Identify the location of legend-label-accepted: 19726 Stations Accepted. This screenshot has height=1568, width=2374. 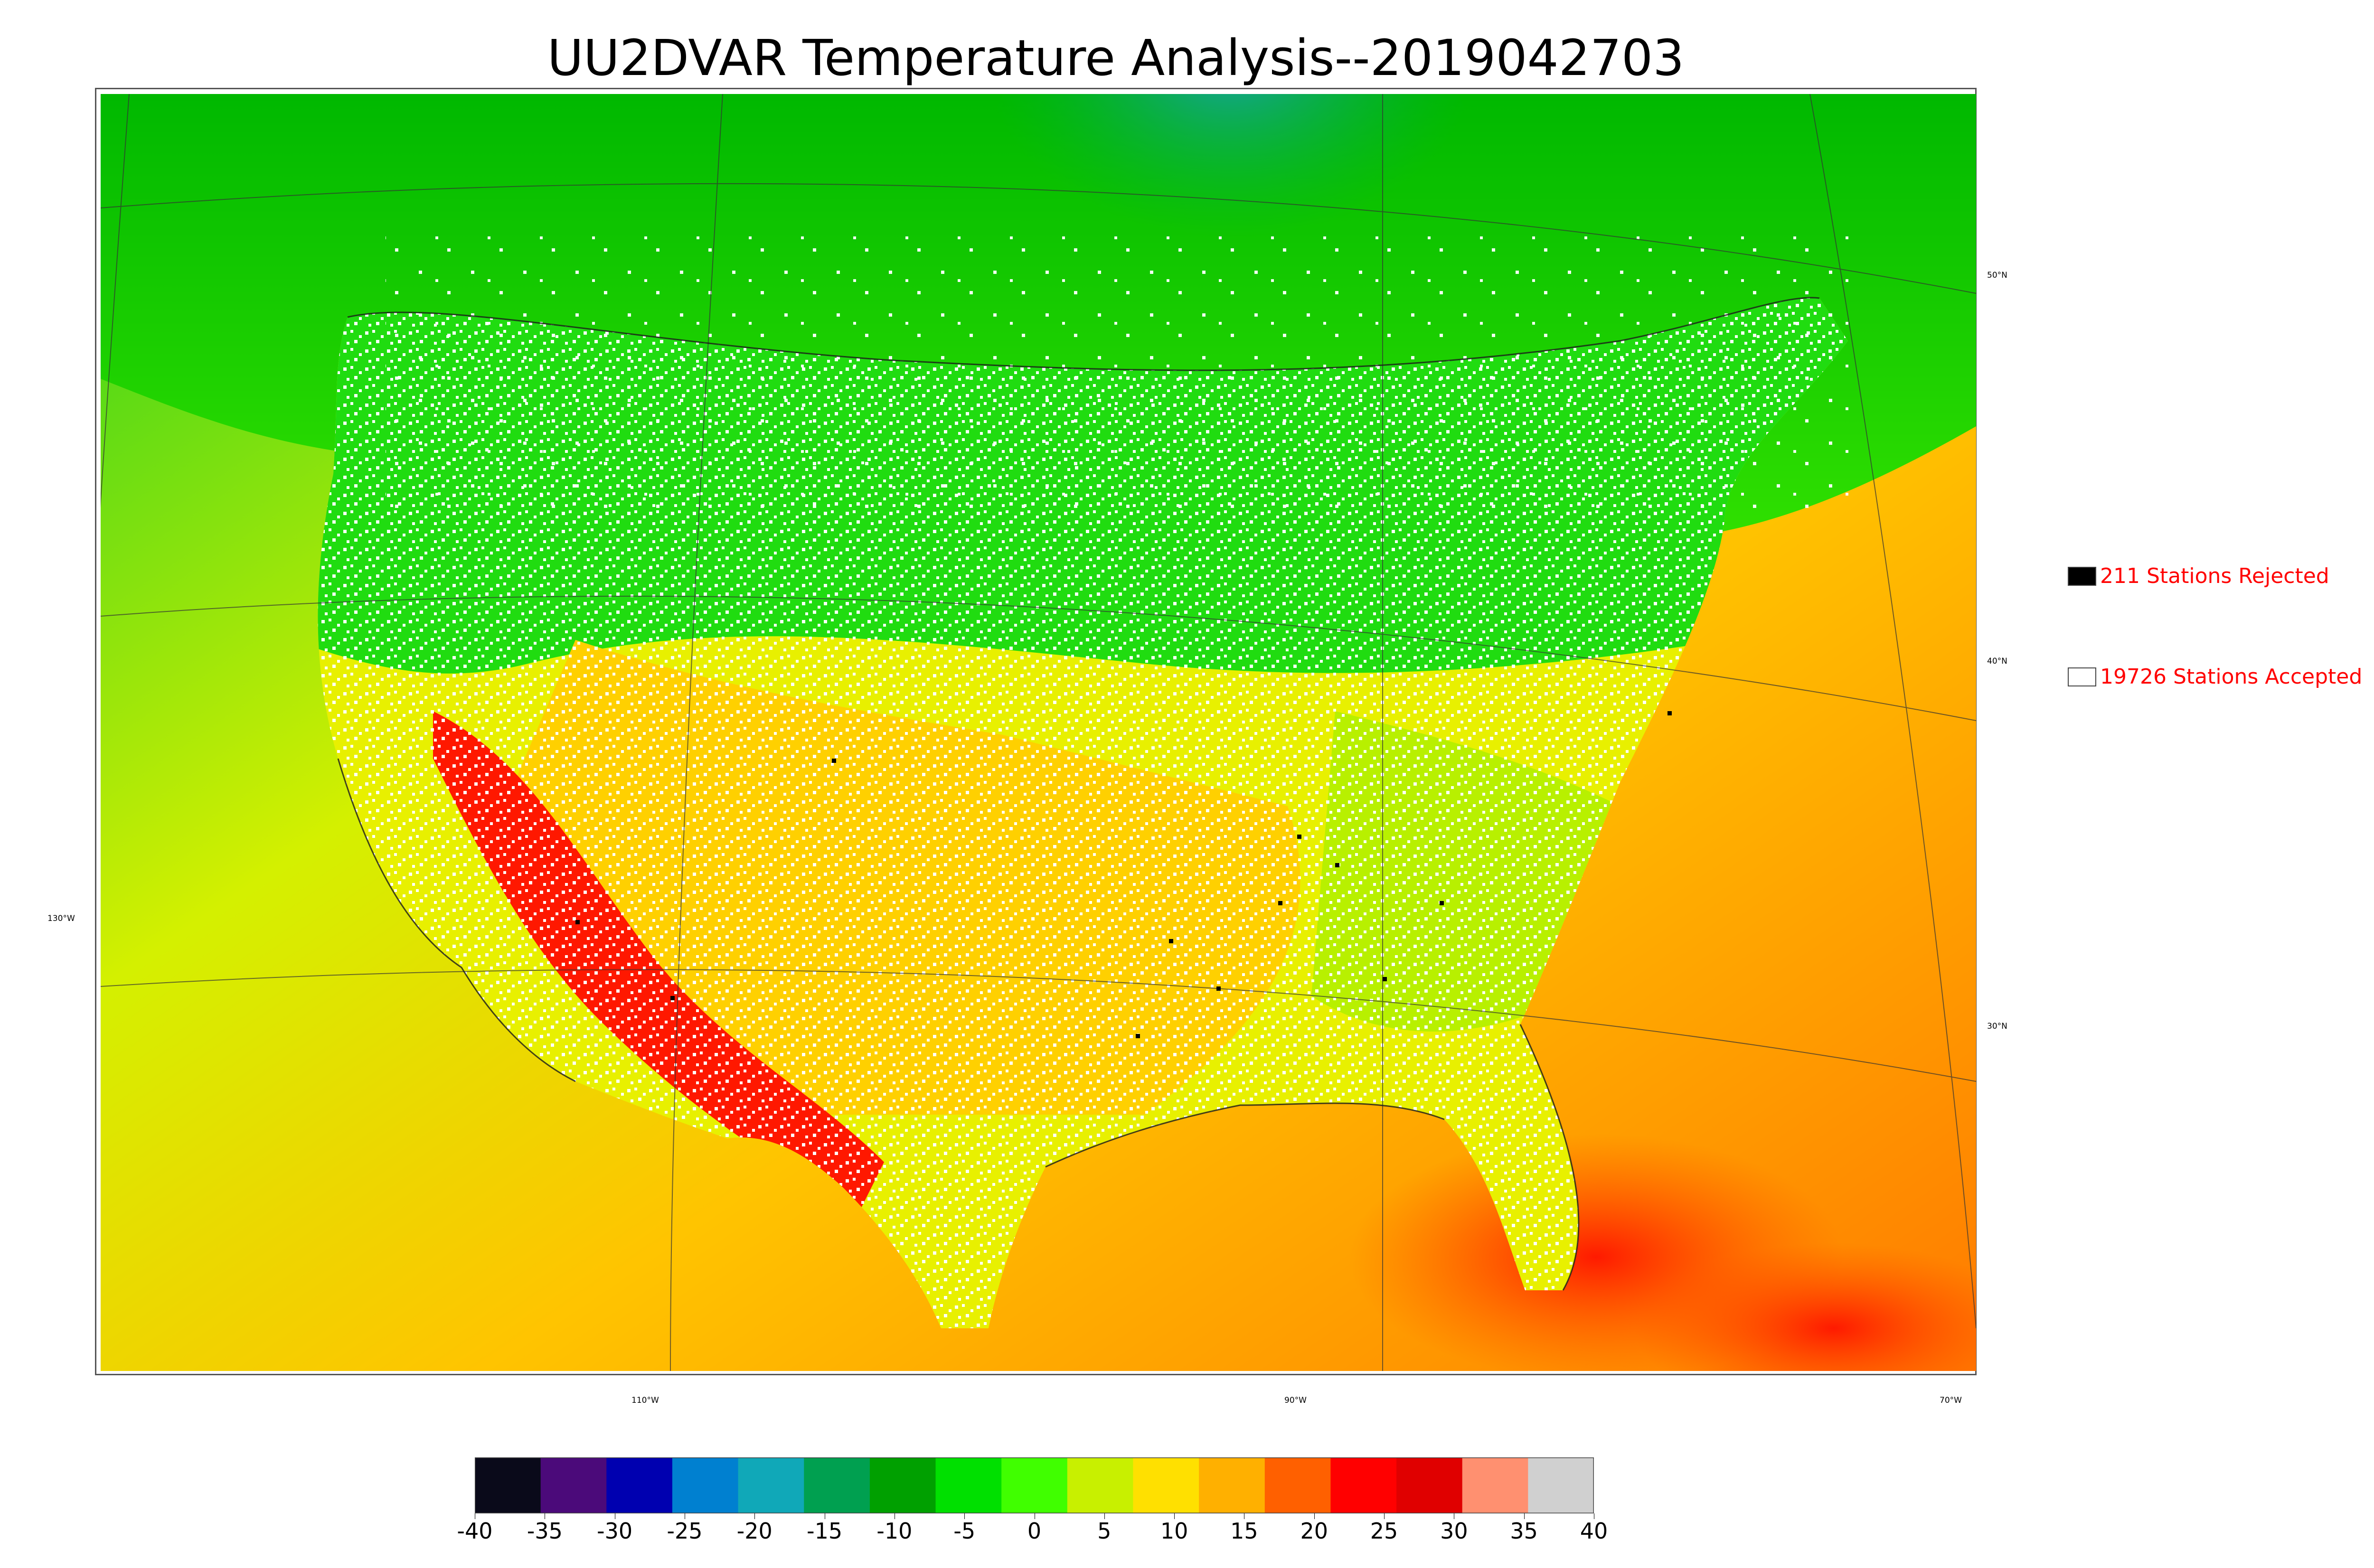
(2231, 677).